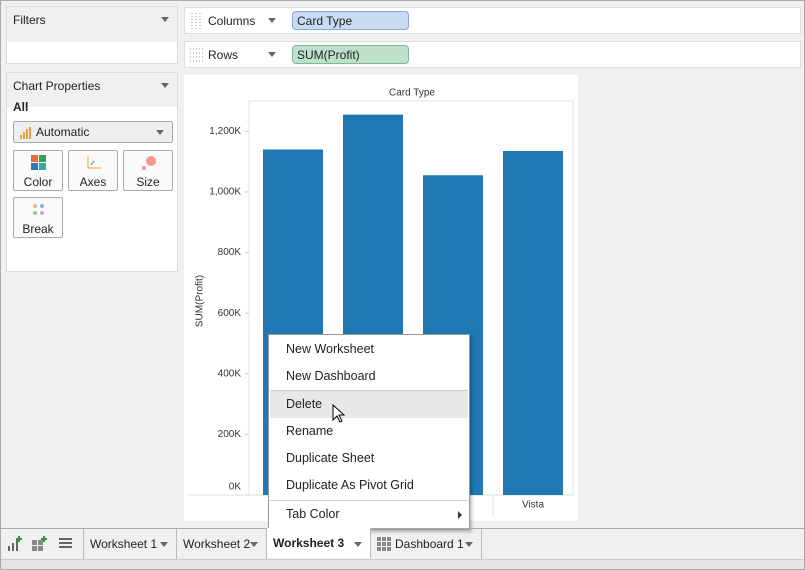 This screenshot has width=805, height=570. What do you see at coordinates (339, 413) in the screenshot?
I see `mouse-cursor` at bounding box center [339, 413].